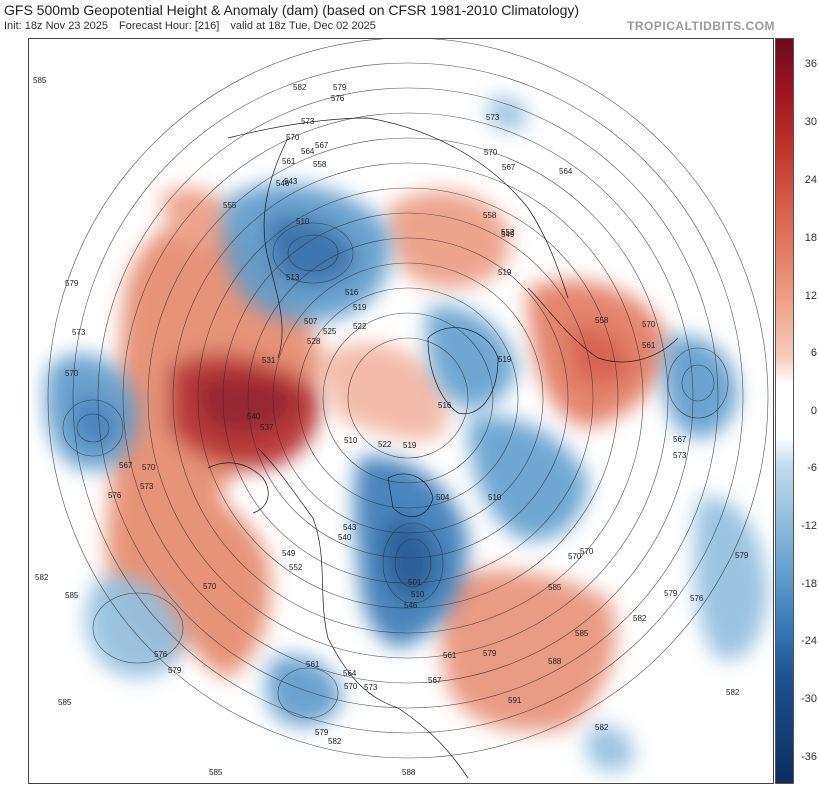 This screenshot has height=800, width=819. I want to click on contour-label: 501, so click(415, 582).